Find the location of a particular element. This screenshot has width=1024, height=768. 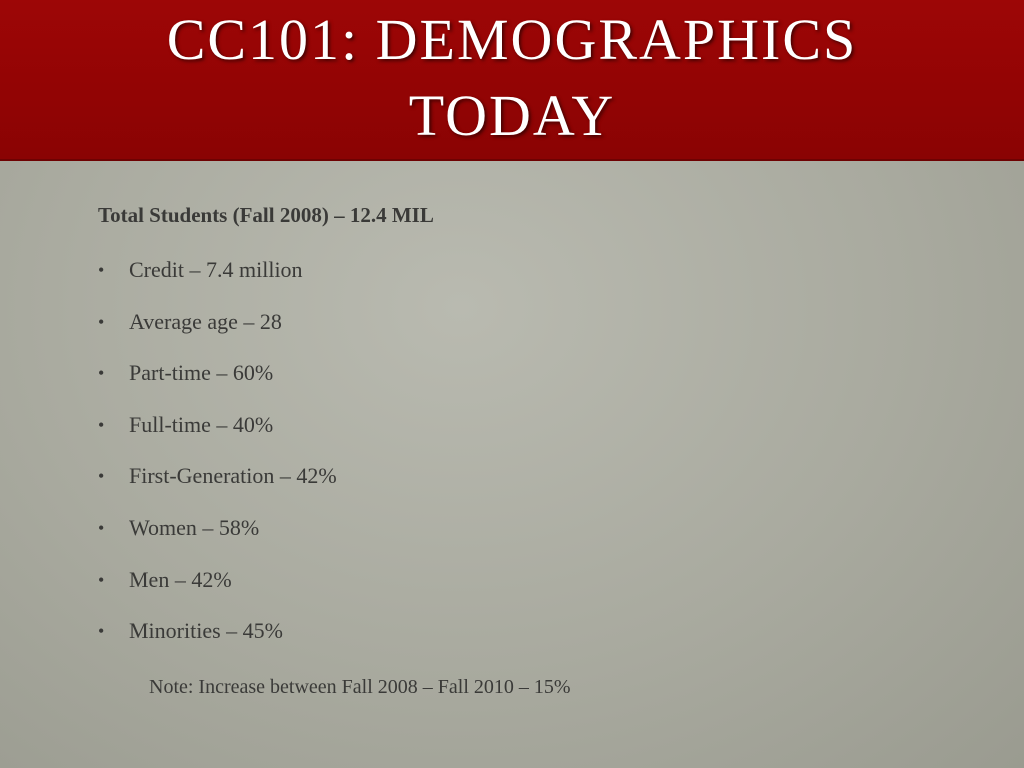

slide-title-line-1: CC101: DEMOGRAPHICS is located at coordinates (512, 39).